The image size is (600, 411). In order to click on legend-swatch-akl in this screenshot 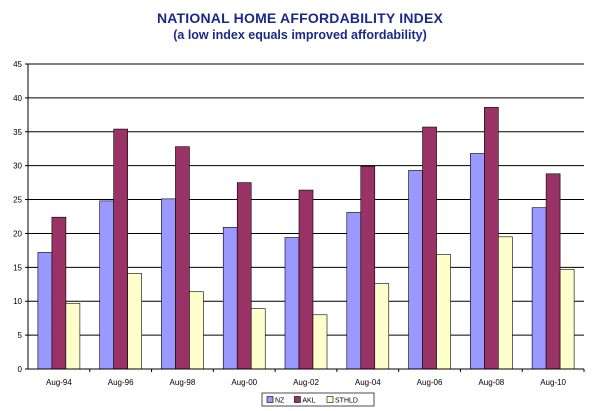, I will do `click(297, 399)`.